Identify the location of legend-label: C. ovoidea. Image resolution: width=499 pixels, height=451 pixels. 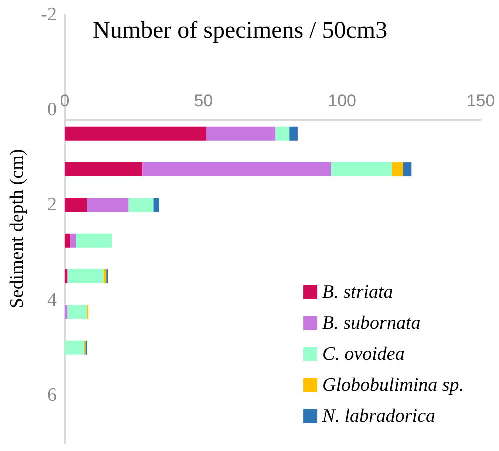
(363, 354).